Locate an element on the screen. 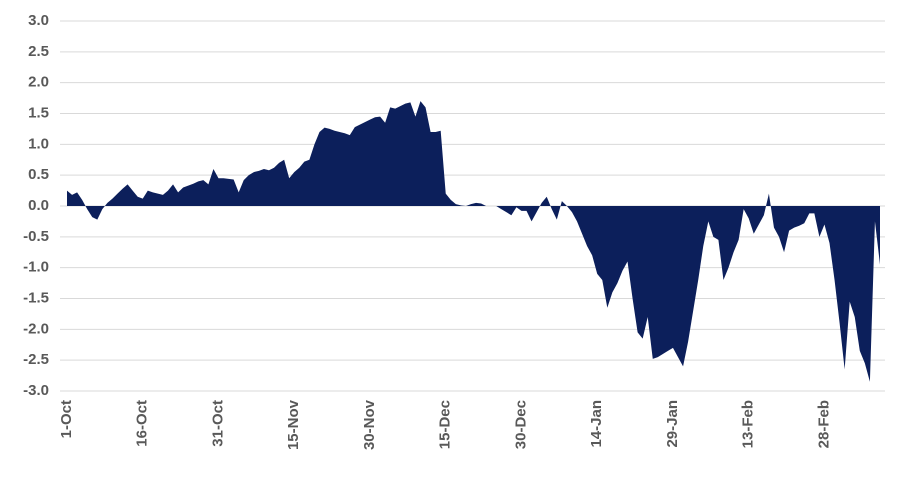  y-tick-label: 2.0 is located at coordinates (38, 82).